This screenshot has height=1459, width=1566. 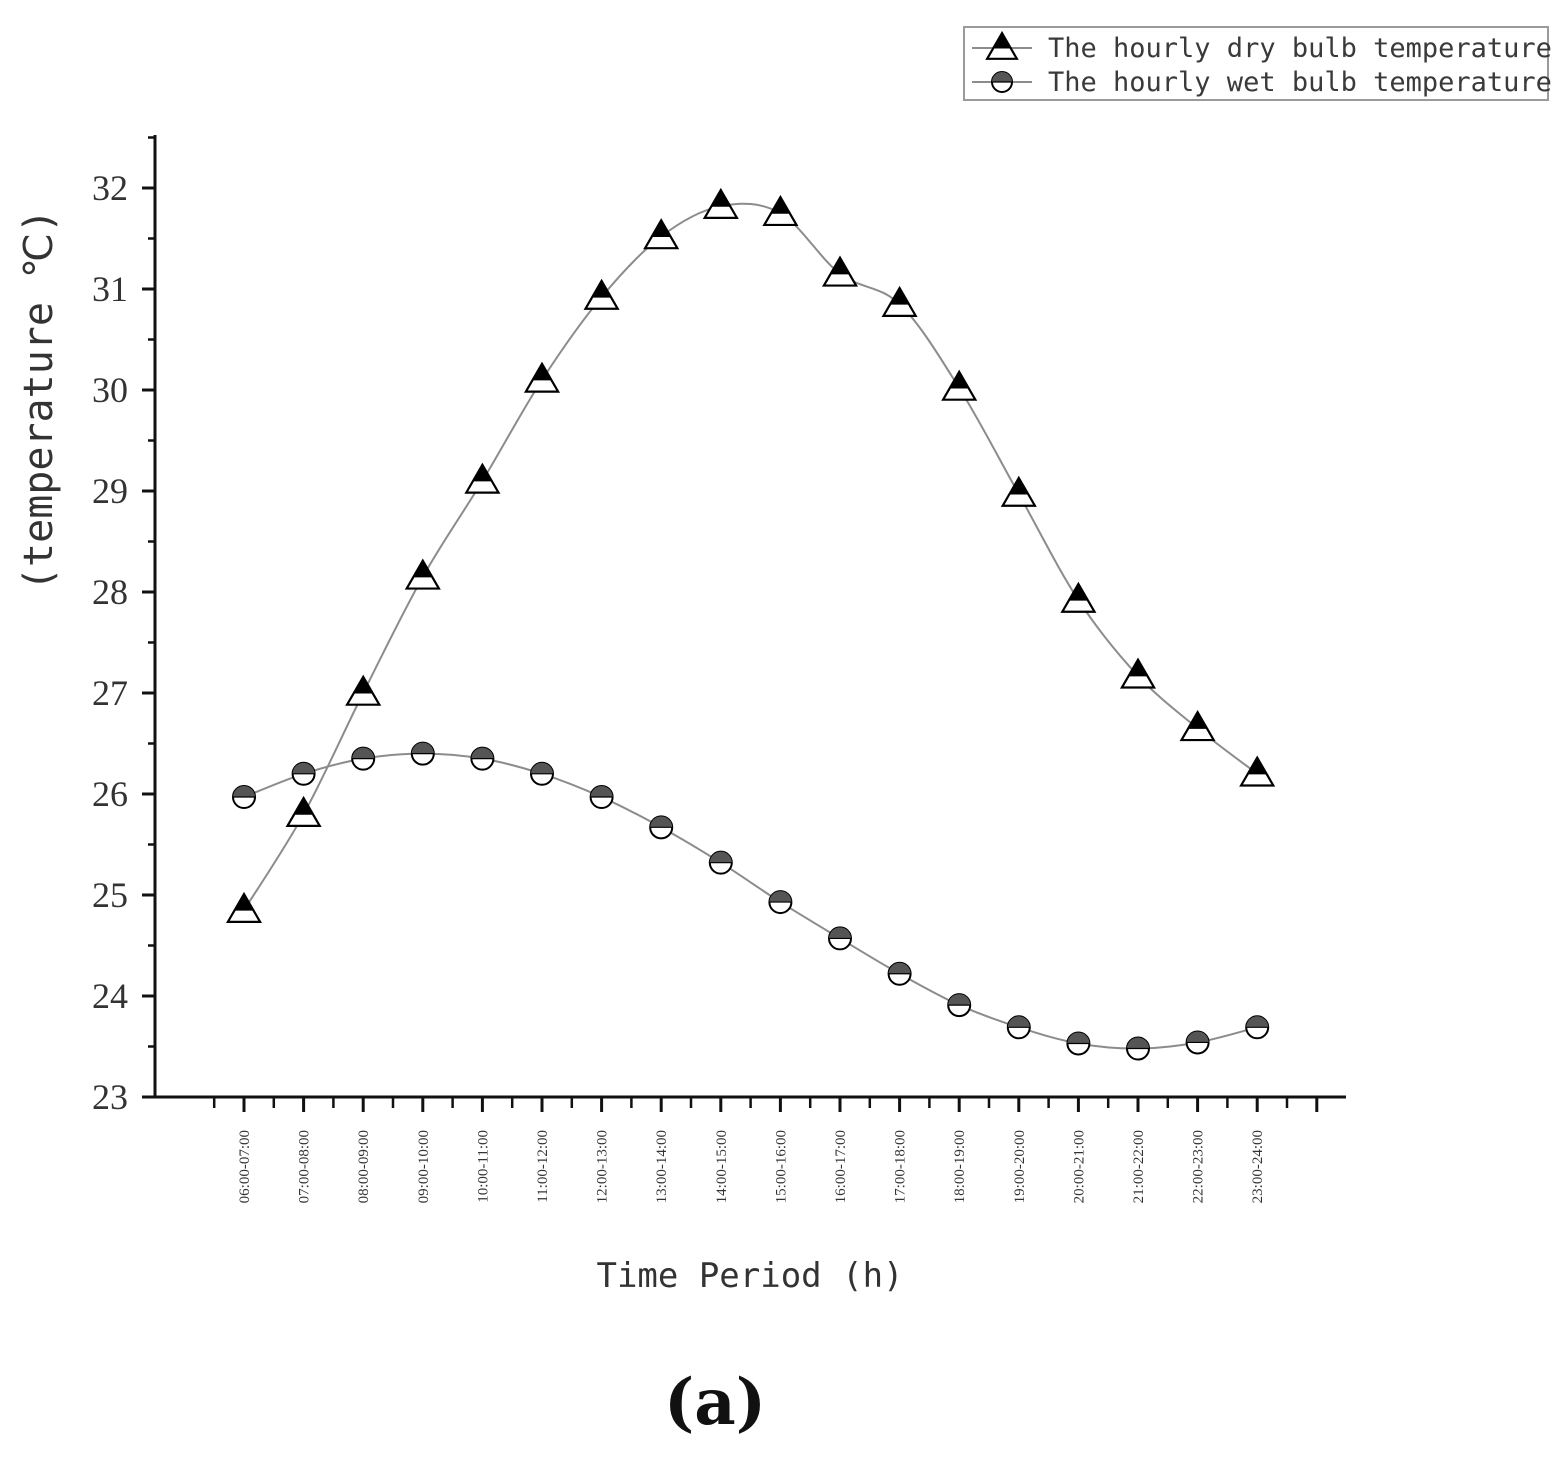 I want to click on legend-frame, so click(x=1256, y=63).